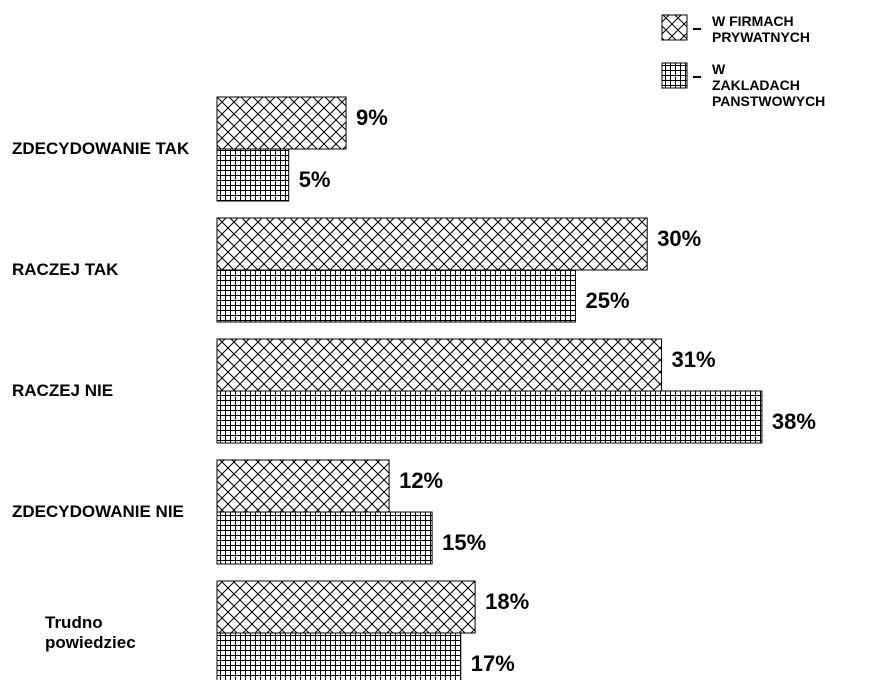 The width and height of the screenshot is (869, 680). I want to click on value-label: 31%, so click(694, 359).